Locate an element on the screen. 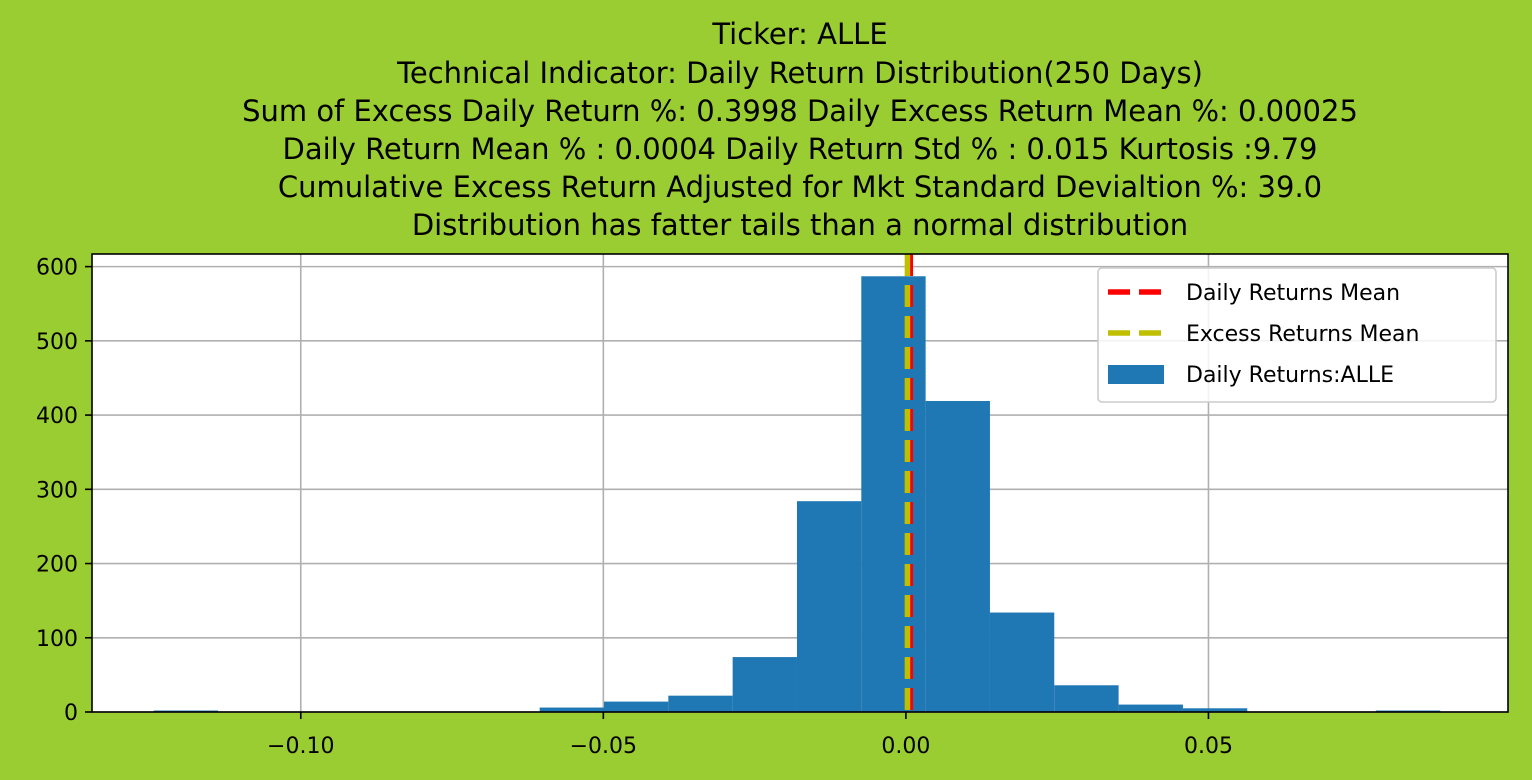 The image size is (1532, 780). legend-entry-daily-returns-label: Daily Returns:ALLE is located at coordinates (1290, 375).